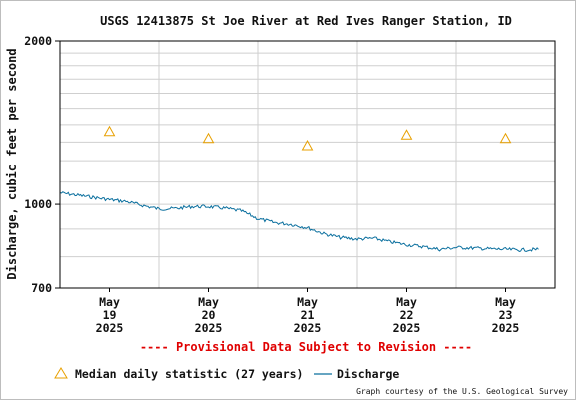 Image resolution: width=576 pixels, height=400 pixels. Describe the element at coordinates (38, 204) in the screenshot. I see `y-tick-label: 1000` at that location.